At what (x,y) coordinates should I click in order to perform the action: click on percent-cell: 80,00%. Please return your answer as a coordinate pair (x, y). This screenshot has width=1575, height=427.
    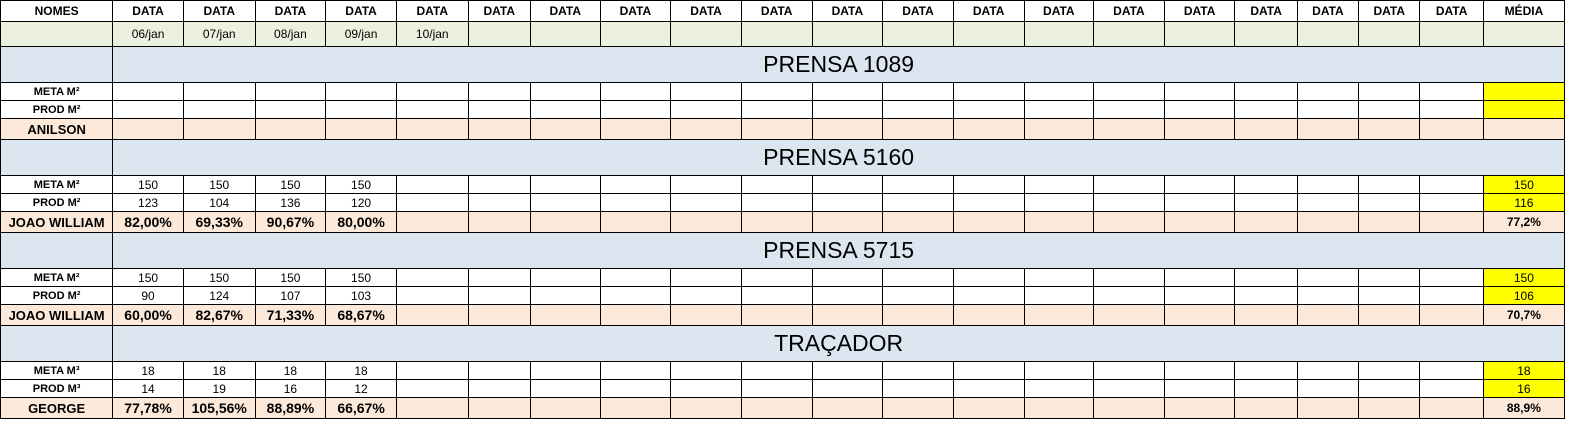
    Looking at the image, I should click on (361, 222).